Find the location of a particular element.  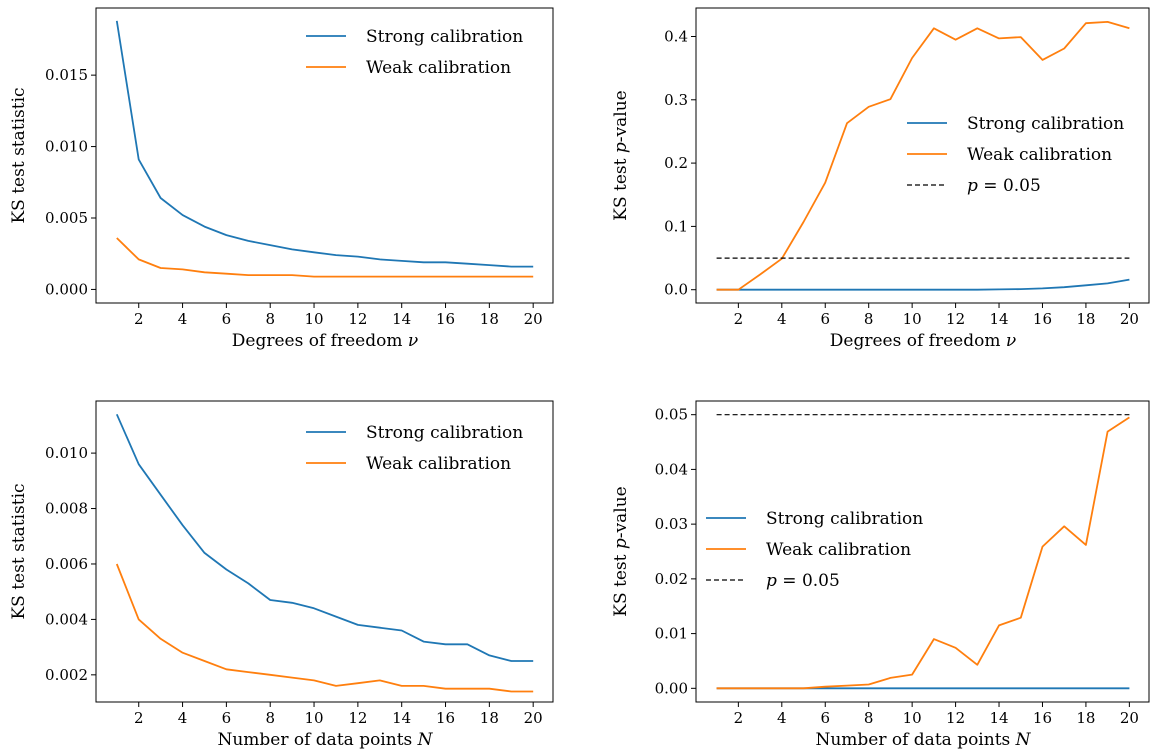

y-tick-label: 0.015 is located at coordinates (66, 75).